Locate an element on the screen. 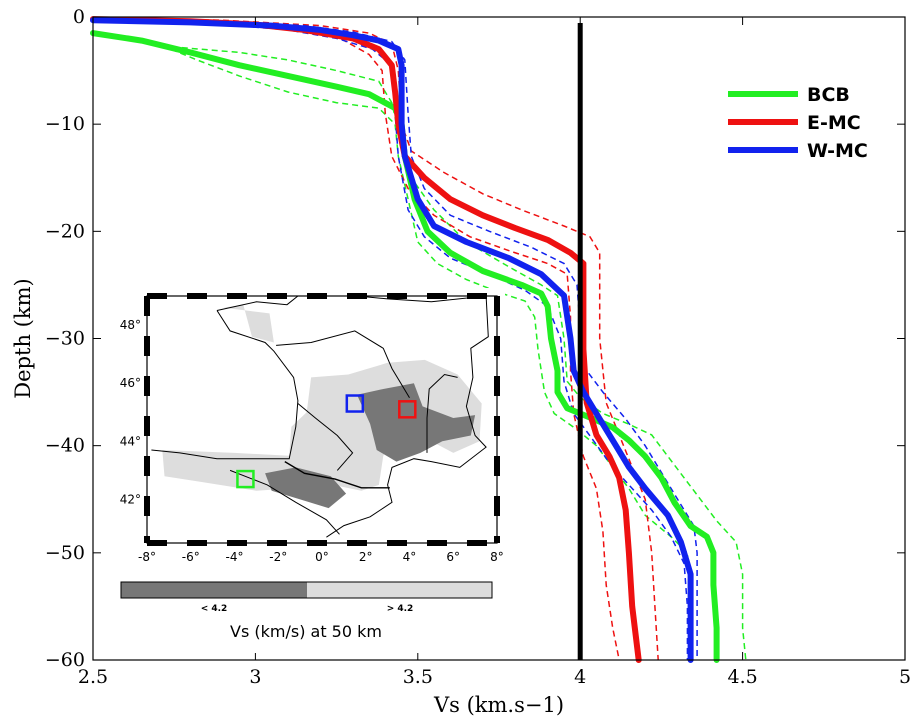  colorbar-frame is located at coordinates (306, 590).